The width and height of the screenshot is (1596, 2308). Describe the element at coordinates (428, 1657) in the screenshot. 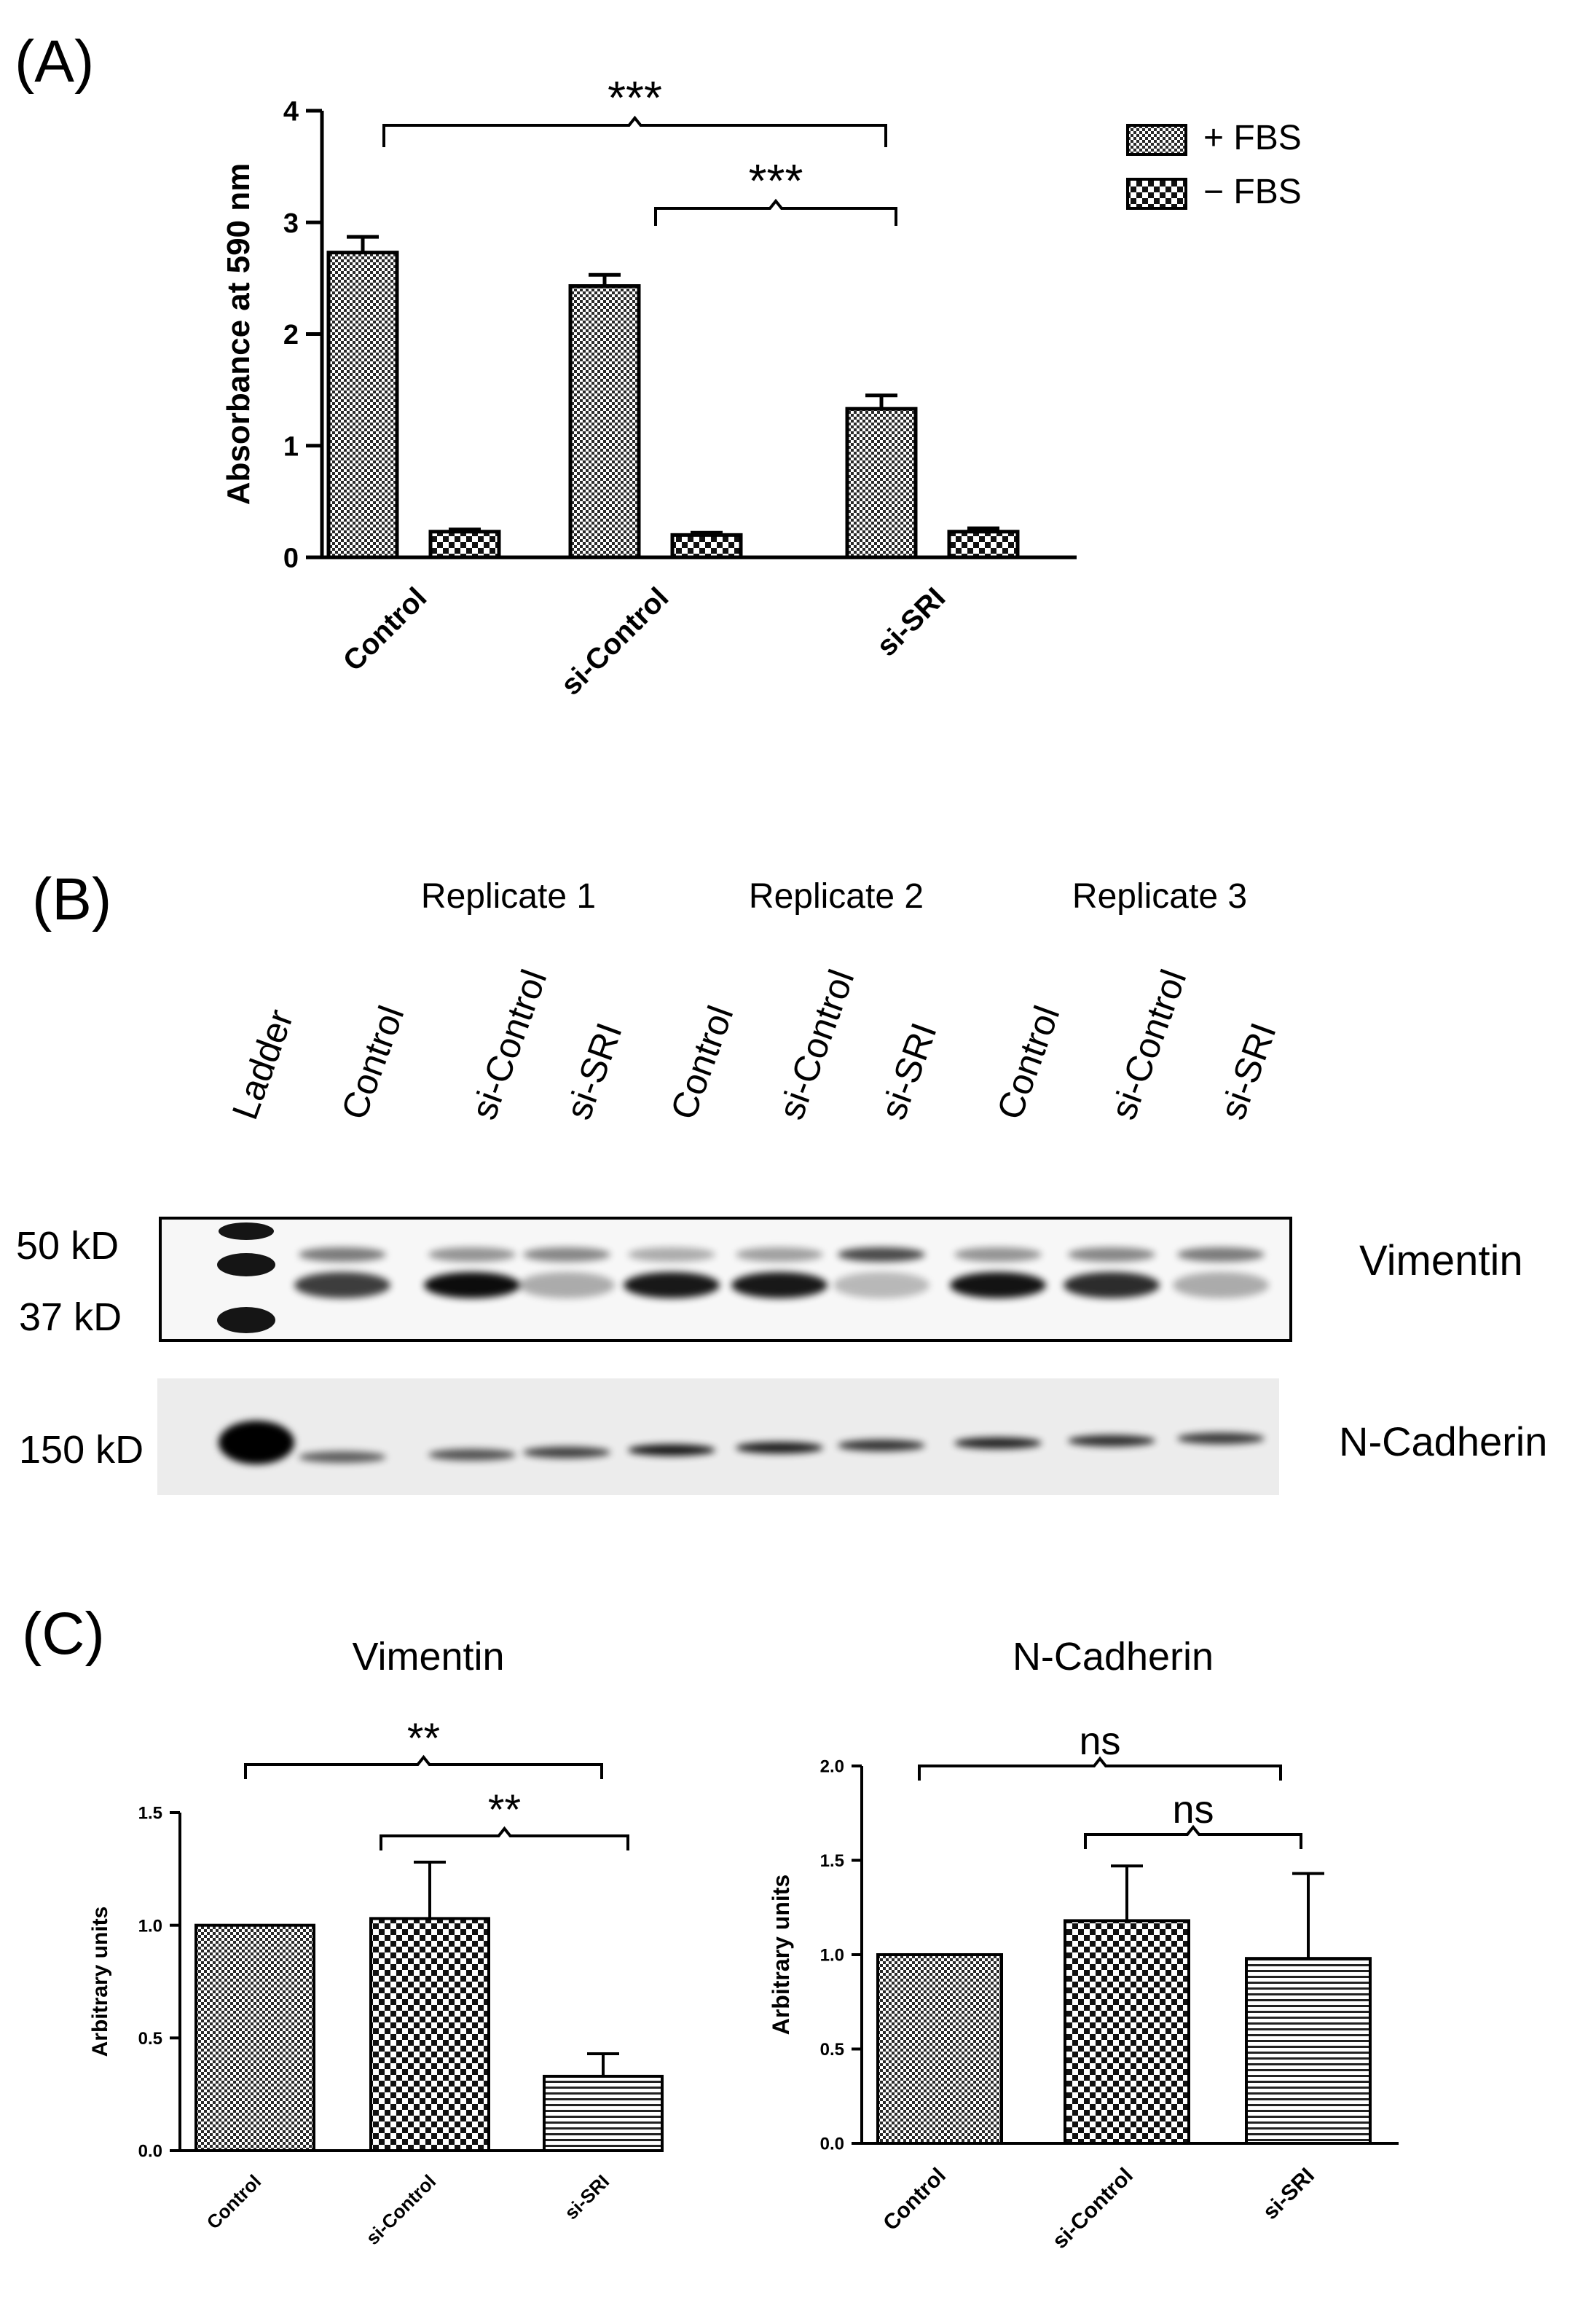

I see `chart-title: Vimentin` at that location.